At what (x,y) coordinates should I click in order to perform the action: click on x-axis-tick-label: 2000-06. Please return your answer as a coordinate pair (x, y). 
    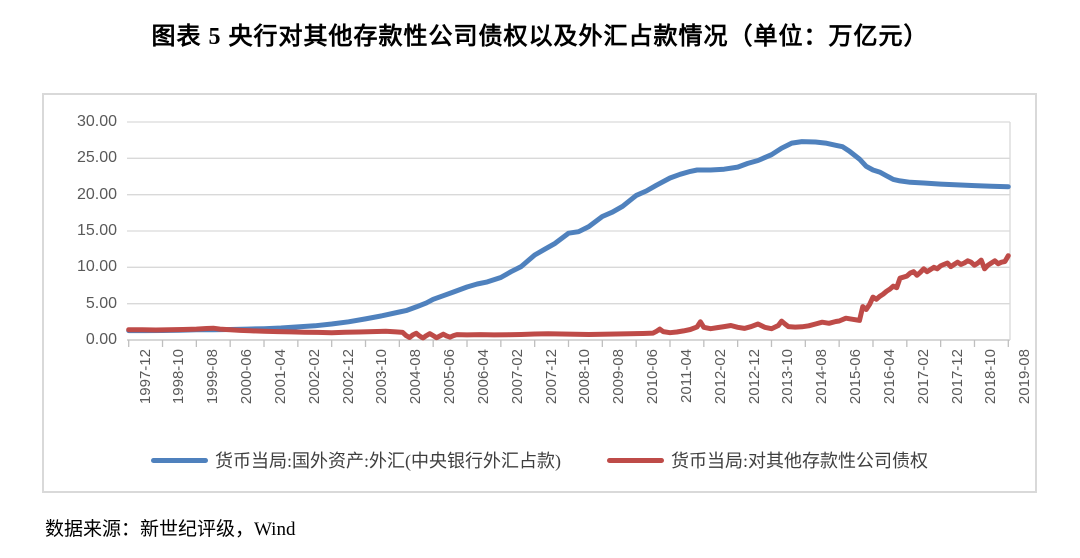
    Looking at the image, I should click on (247, 377).